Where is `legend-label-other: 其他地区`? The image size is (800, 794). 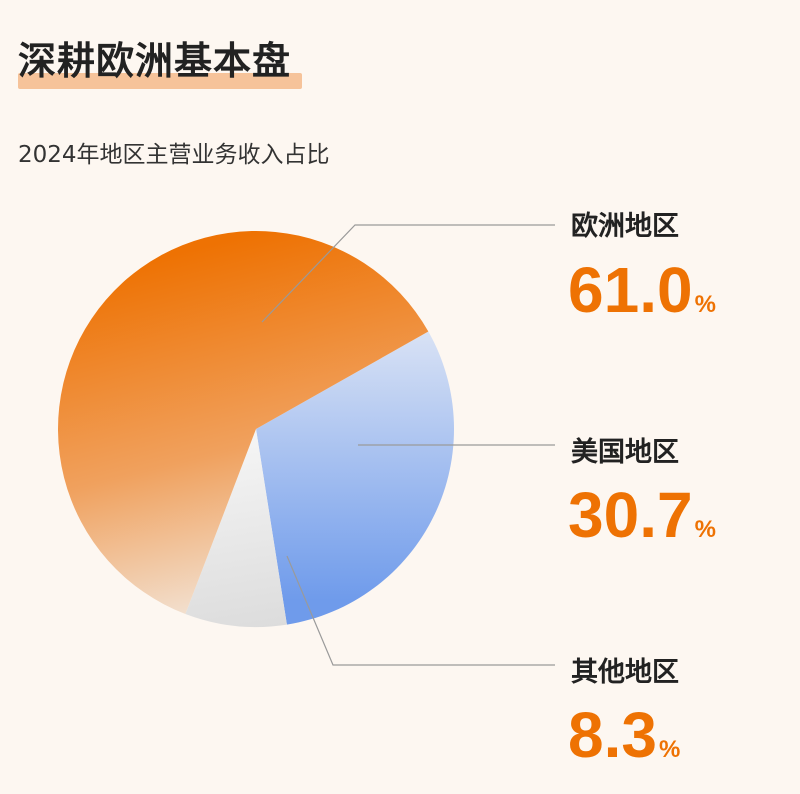
legend-label-other: 其他地区 is located at coordinates (625, 672).